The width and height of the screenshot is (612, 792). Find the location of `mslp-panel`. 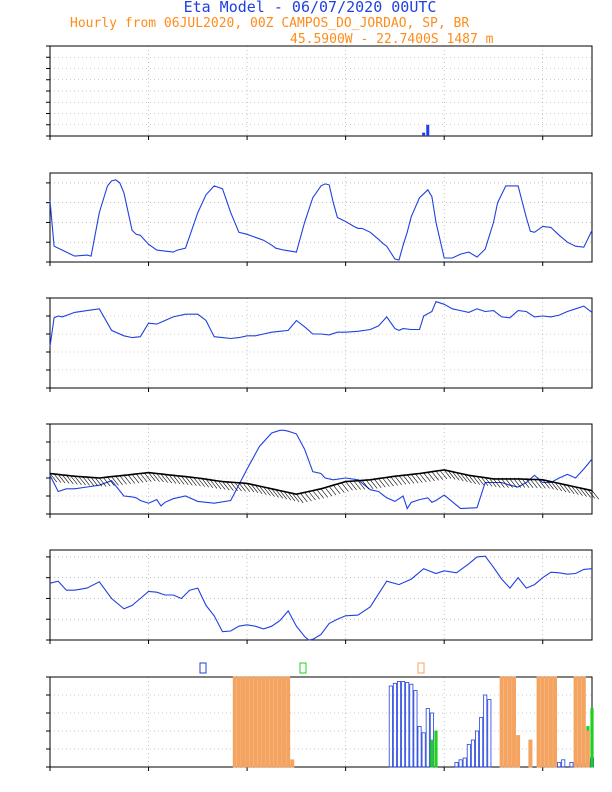

mslp-panel is located at coordinates (319, 596).